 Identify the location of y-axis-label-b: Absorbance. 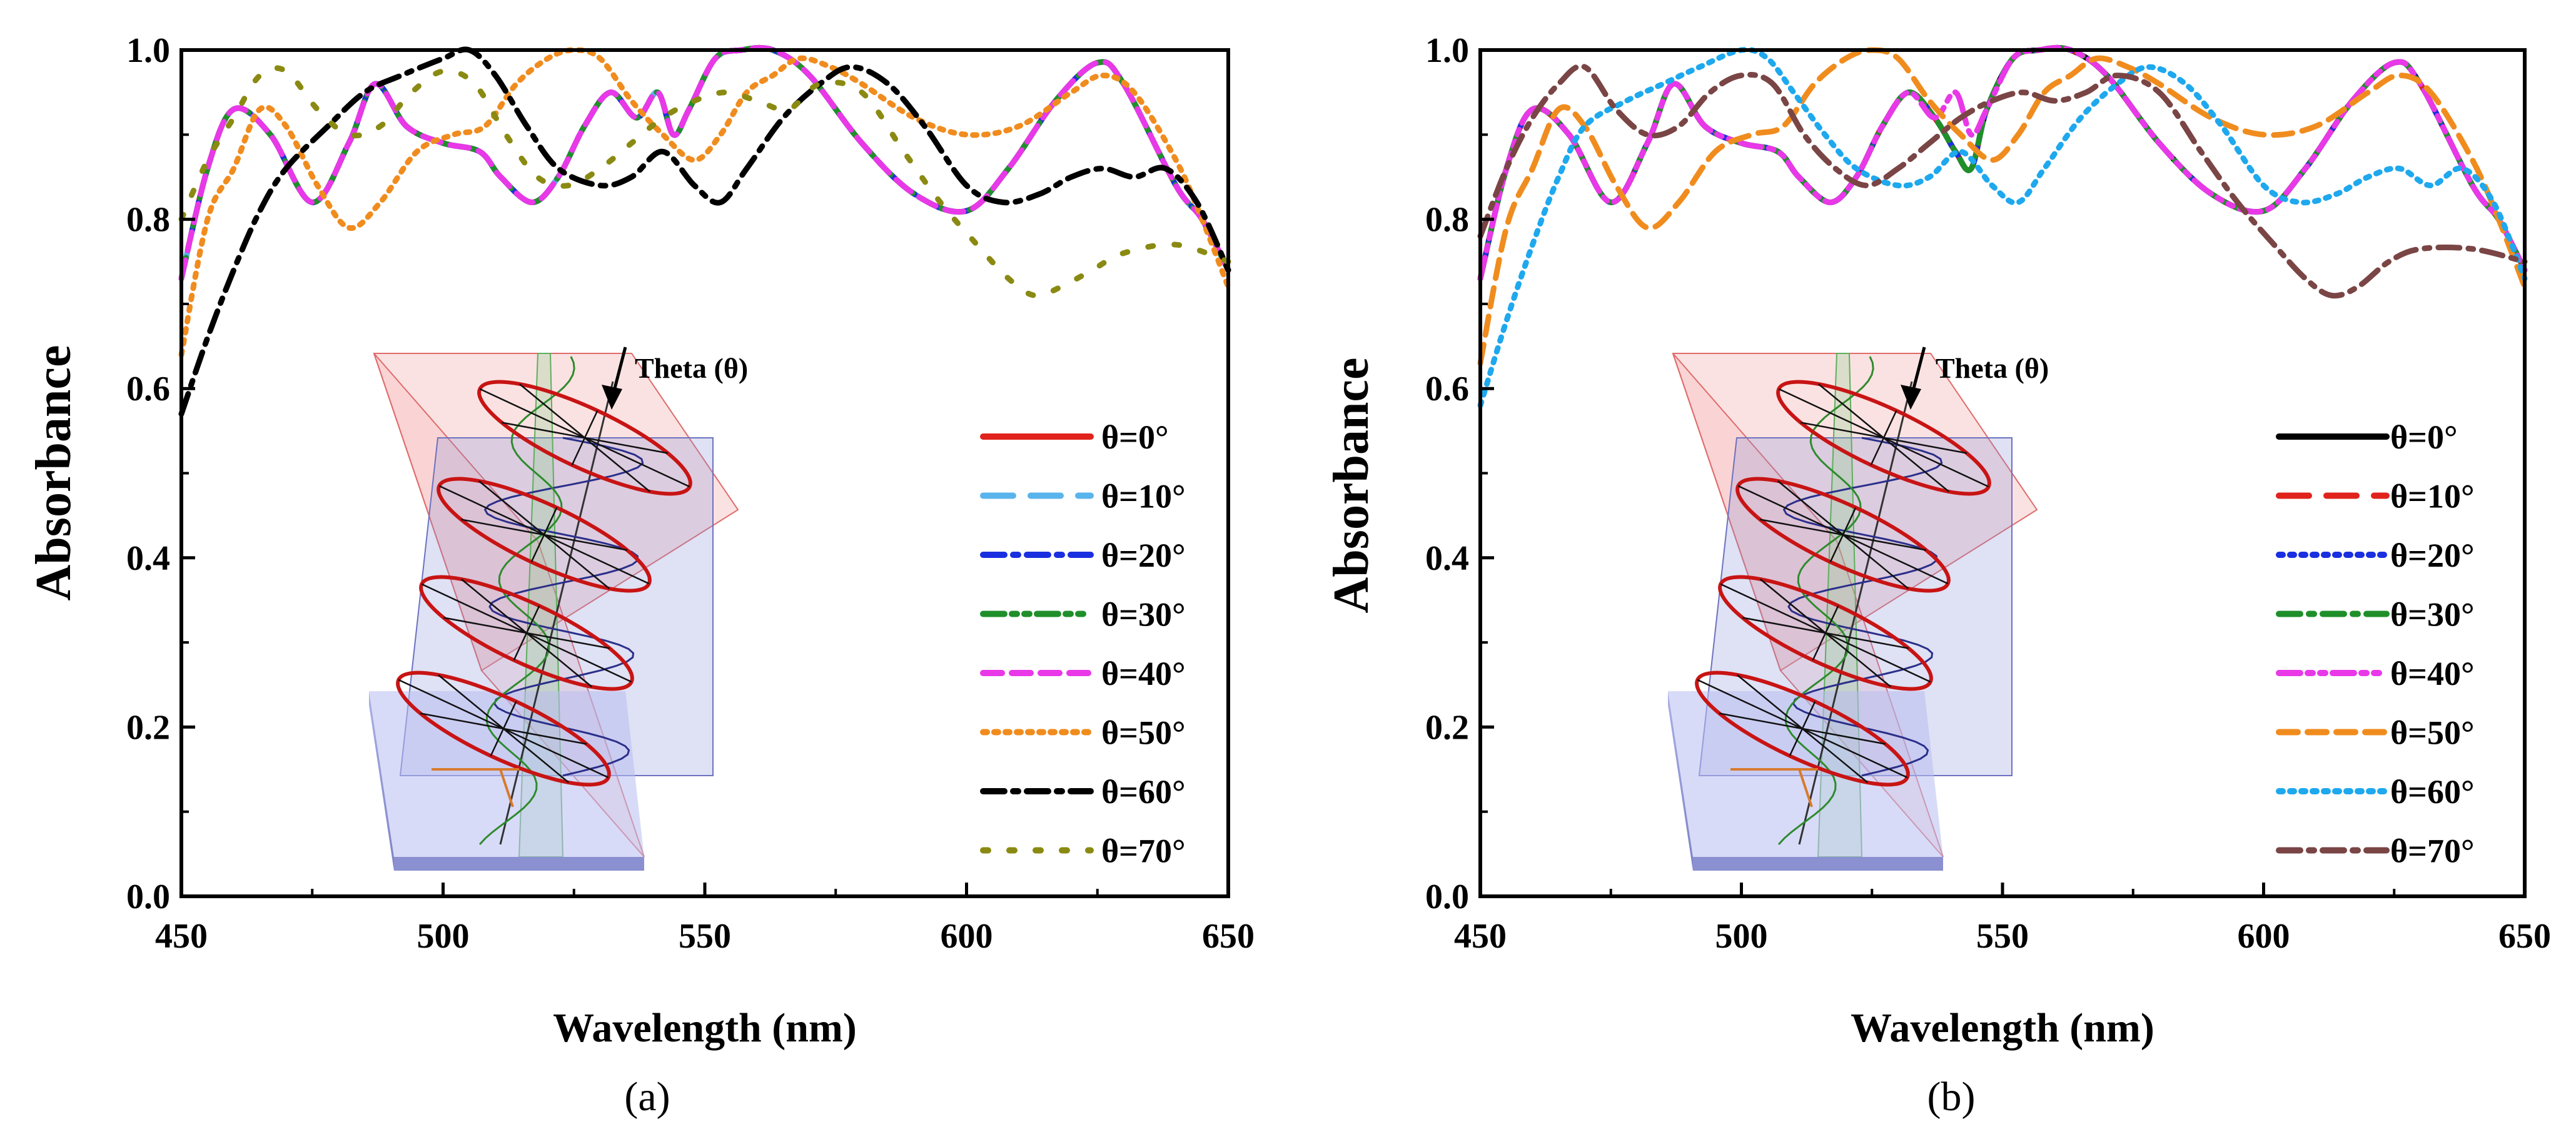
(1351, 486).